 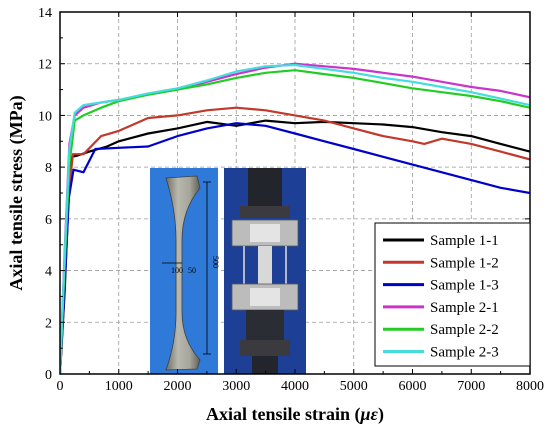 I want to click on inset-length-label: 500, so click(x=215, y=262).